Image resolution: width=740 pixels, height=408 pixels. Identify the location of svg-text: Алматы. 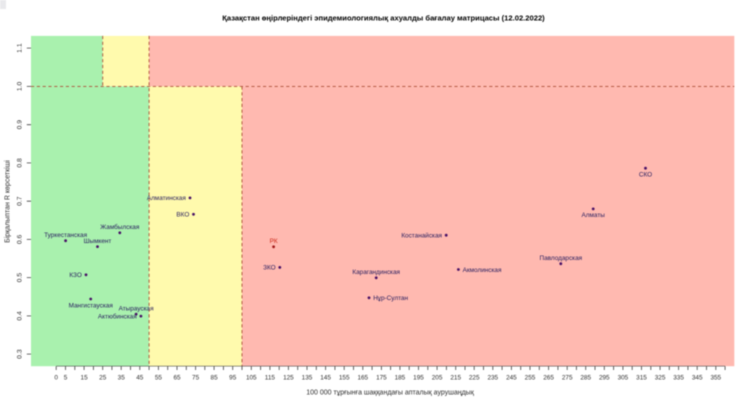
(594, 215).